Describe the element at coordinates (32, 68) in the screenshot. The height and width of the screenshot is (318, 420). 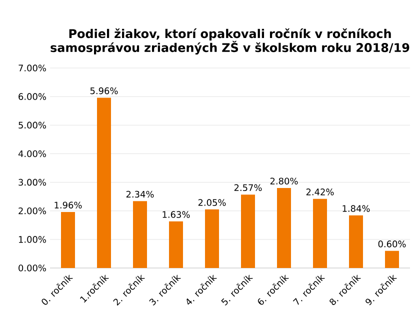
I see `y-tick-label: 7.00%` at that location.